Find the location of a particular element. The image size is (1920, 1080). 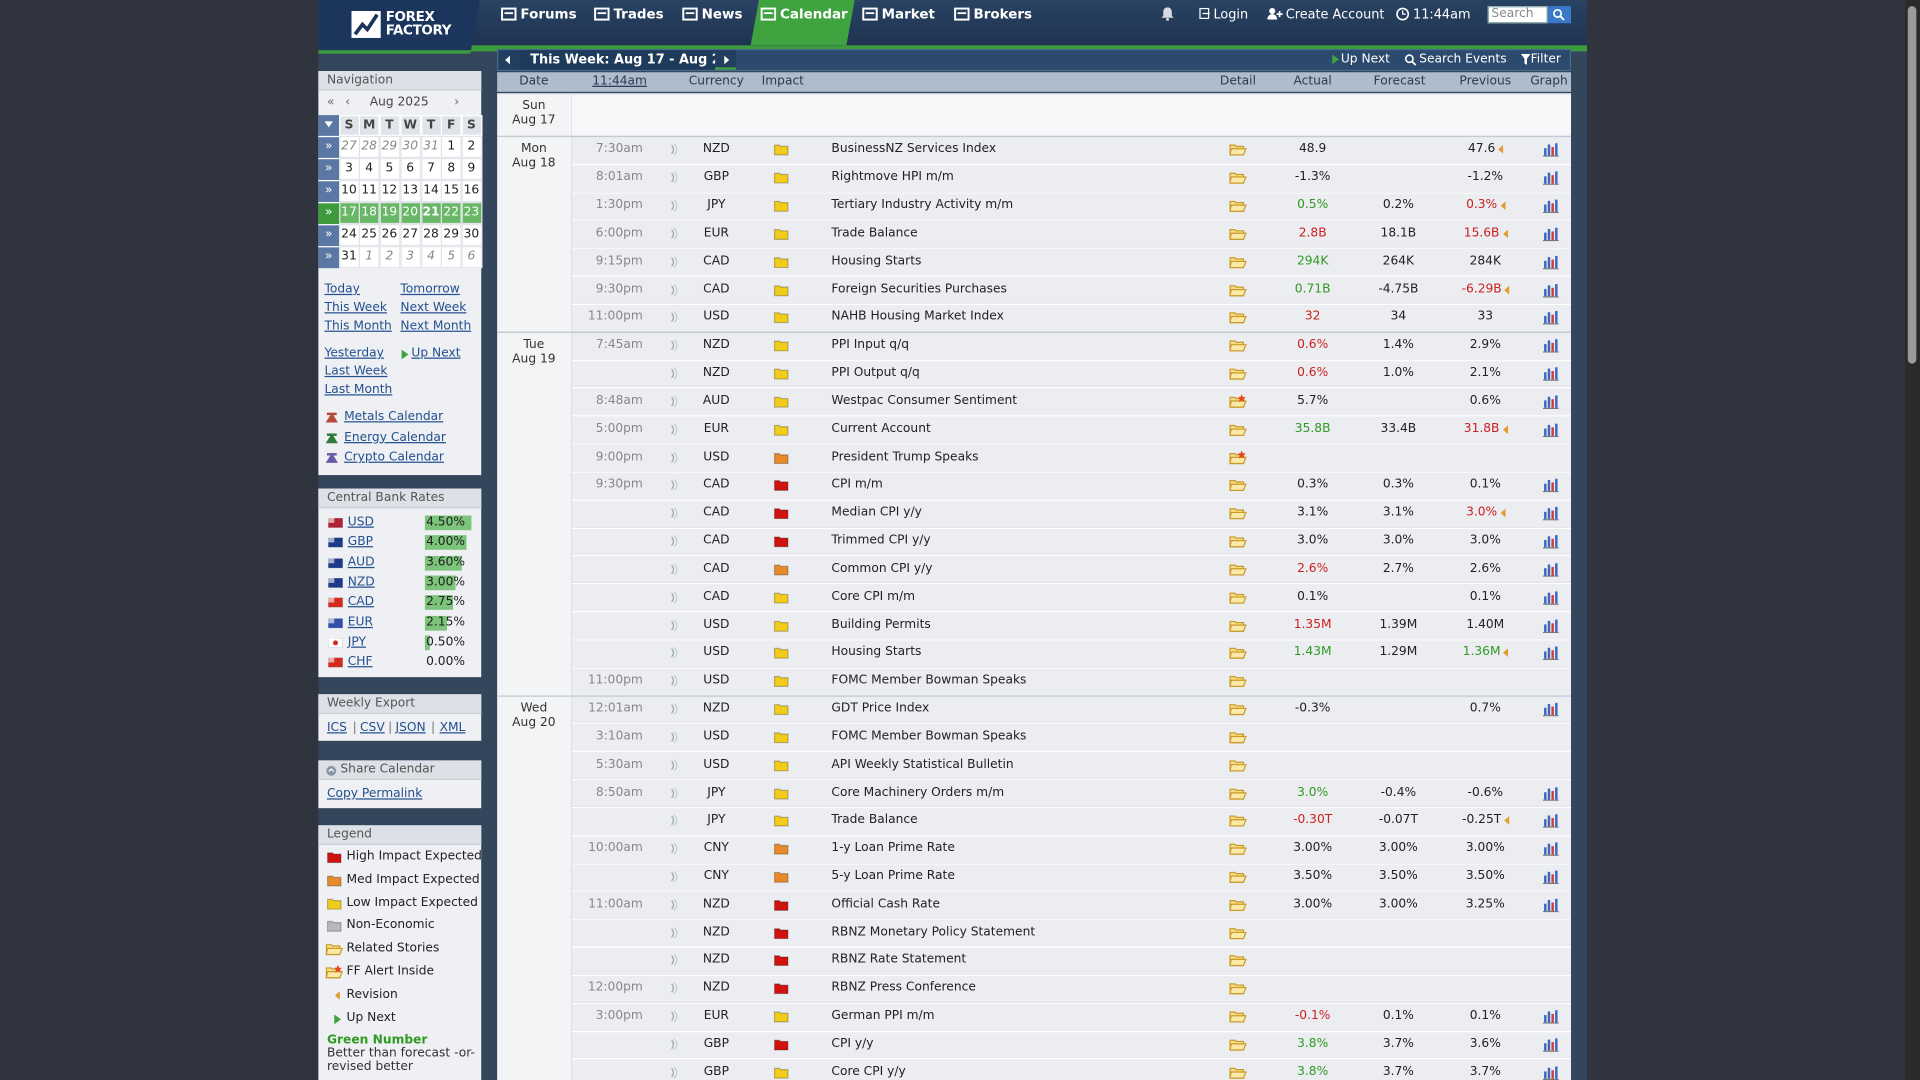

calendar-link: Crypto Calendar is located at coordinates (394, 457).